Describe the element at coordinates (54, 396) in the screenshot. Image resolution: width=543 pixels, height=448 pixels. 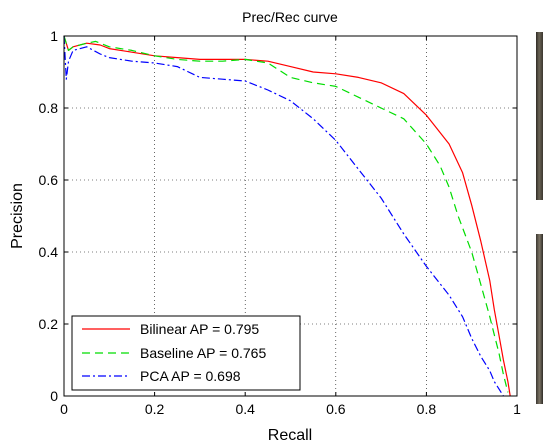
I see `y-tick-label: 0` at that location.